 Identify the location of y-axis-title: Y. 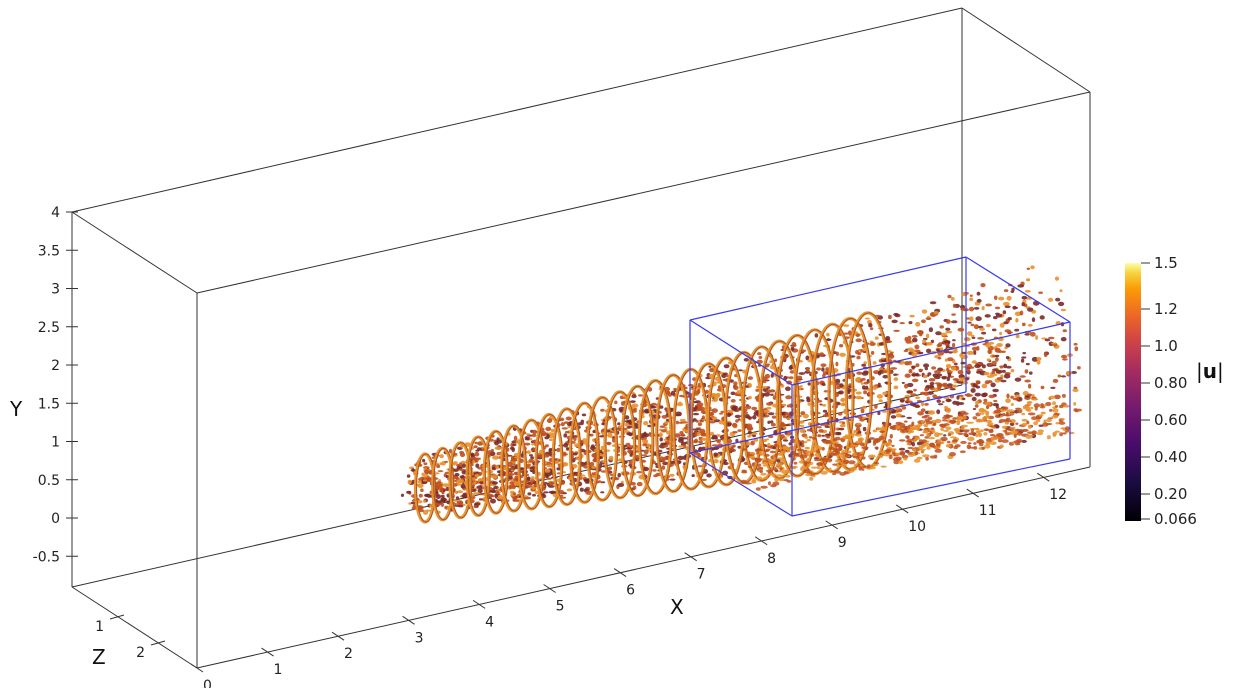
(16, 409).